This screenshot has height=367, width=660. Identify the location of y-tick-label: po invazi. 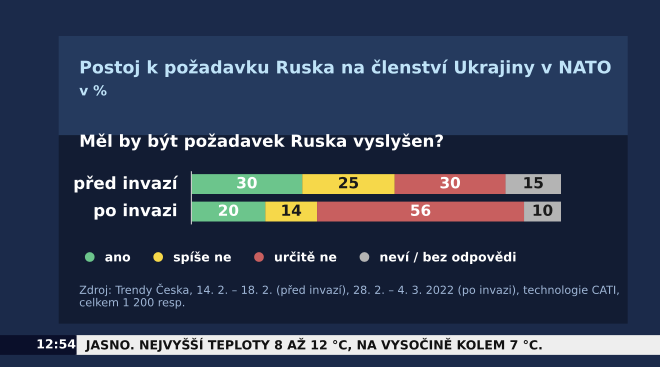
(135, 212).